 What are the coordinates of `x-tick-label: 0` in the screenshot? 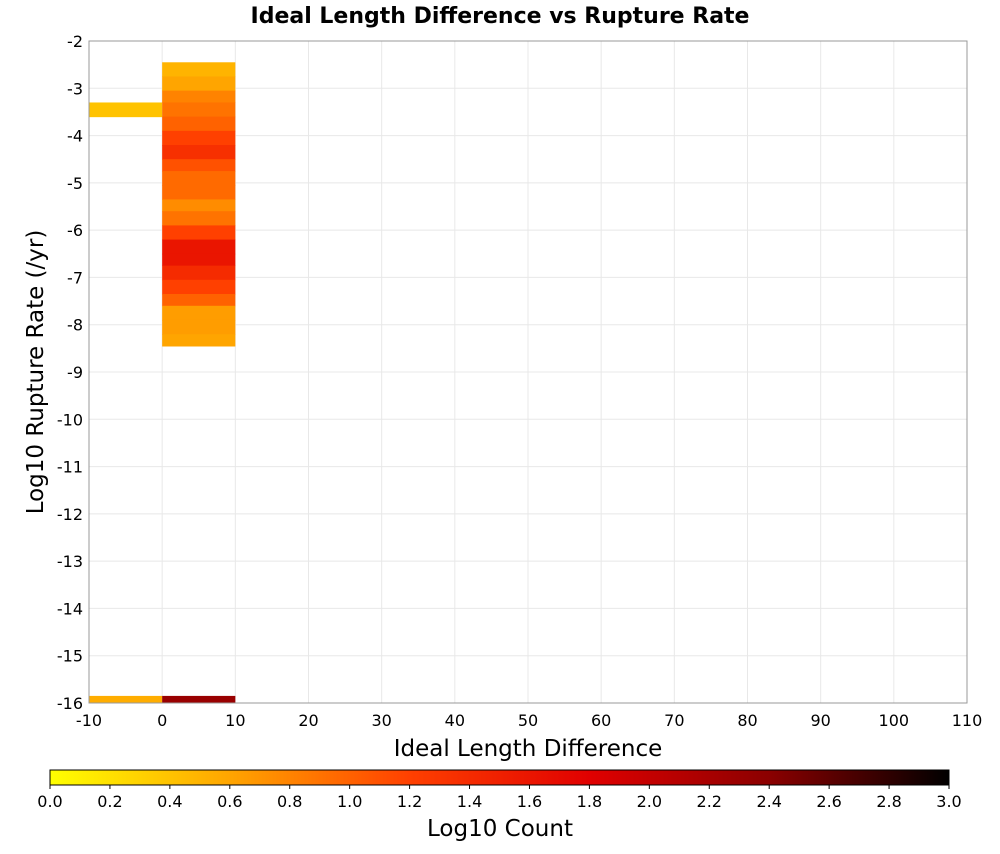 It's located at (162, 720).